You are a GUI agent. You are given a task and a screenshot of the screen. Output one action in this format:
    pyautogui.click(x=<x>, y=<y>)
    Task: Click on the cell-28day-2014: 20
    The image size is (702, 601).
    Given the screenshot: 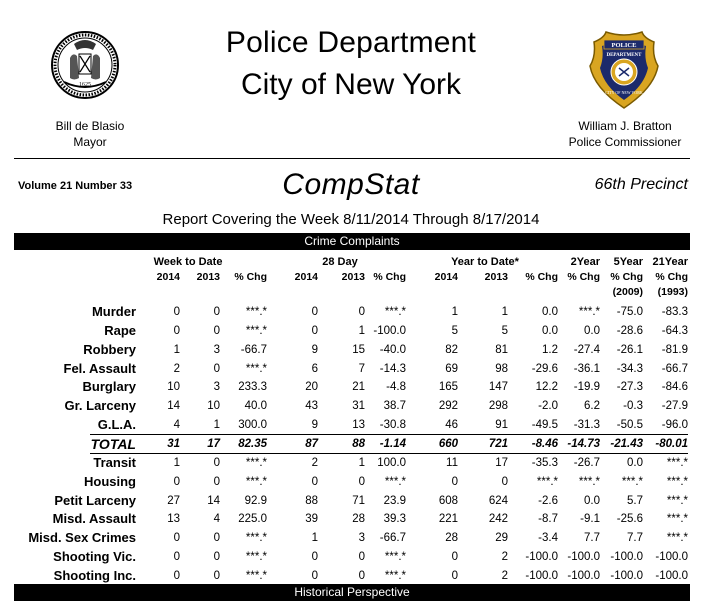 What is the action you would take?
    pyautogui.click(x=311, y=387)
    